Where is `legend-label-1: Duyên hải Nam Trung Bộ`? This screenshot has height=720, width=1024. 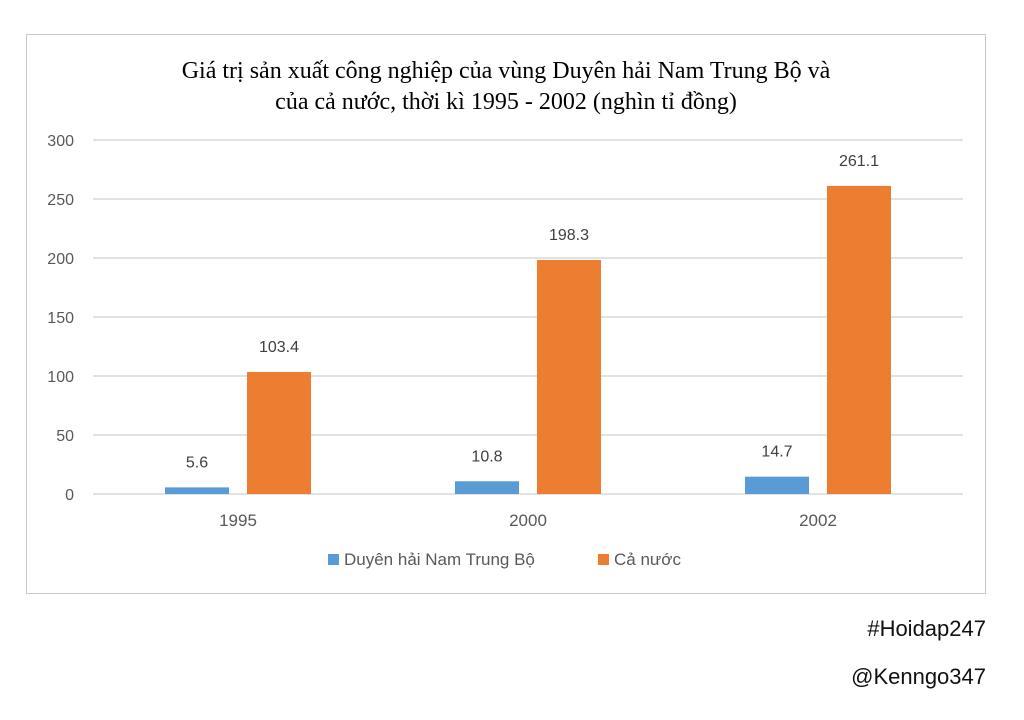 legend-label-1: Duyên hải Nam Trung Bộ is located at coordinates (439, 559).